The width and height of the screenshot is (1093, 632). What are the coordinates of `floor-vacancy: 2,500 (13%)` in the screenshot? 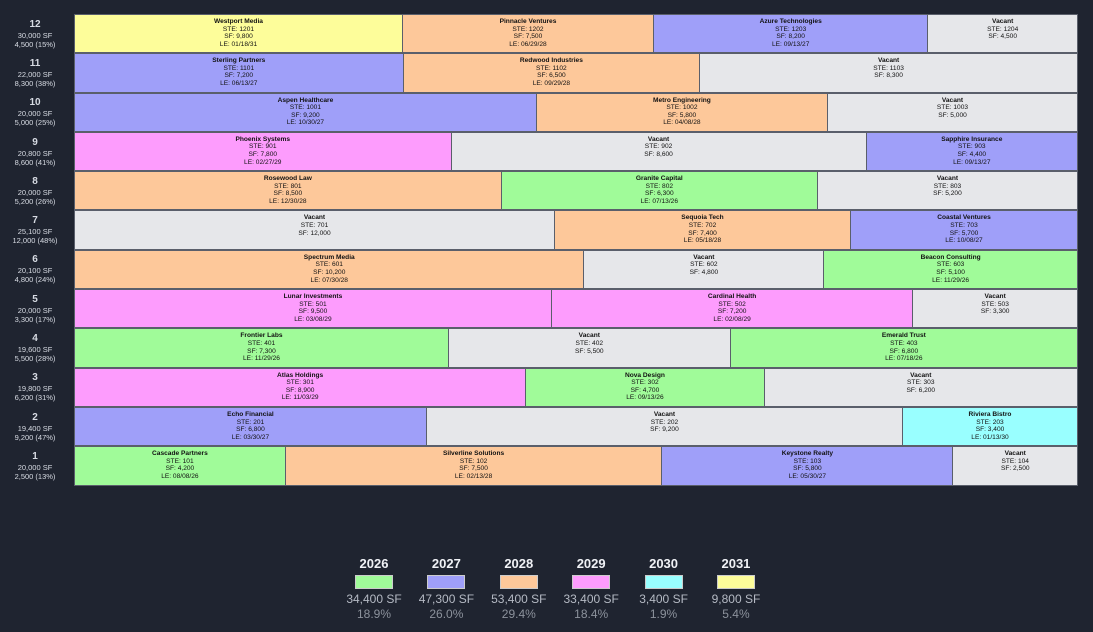 It's located at (35, 476).